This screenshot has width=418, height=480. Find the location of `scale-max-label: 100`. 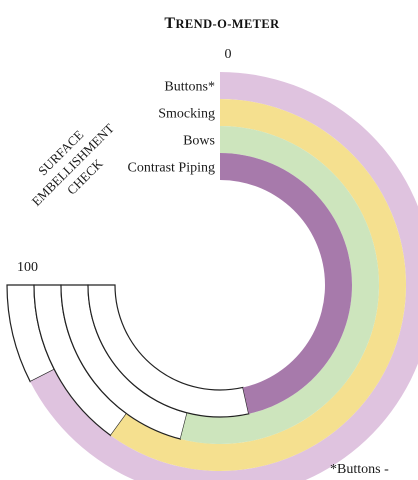

scale-max-label: 100 is located at coordinates (27, 267).